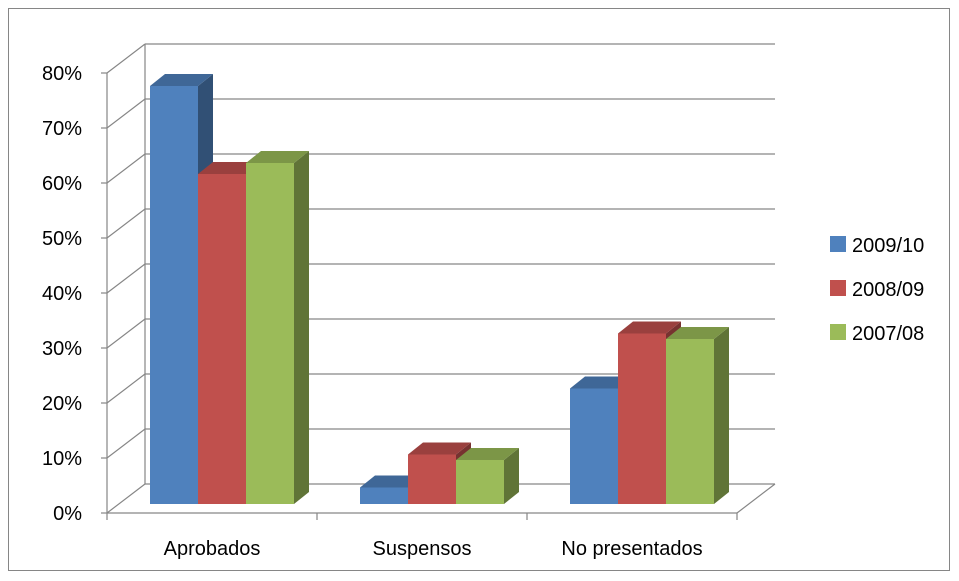 The width and height of the screenshot is (959, 581). I want to click on y-tick-label: 20%, so click(62, 404).